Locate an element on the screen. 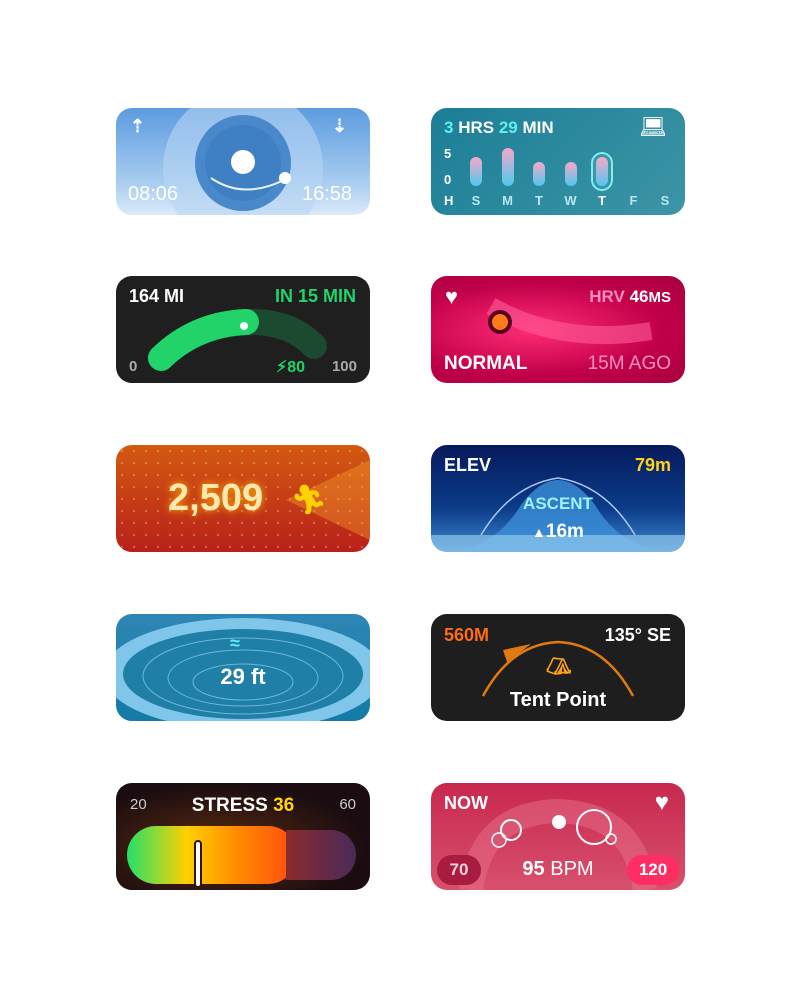  hrv-value: HRV 46MS is located at coordinates (630, 296).